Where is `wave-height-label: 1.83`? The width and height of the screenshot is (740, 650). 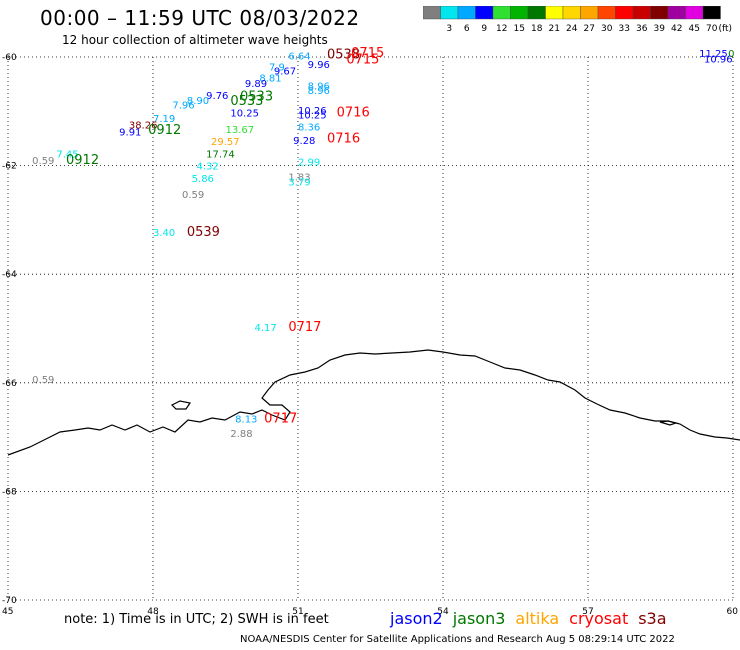 wave-height-label: 1.83 is located at coordinates (299, 177).